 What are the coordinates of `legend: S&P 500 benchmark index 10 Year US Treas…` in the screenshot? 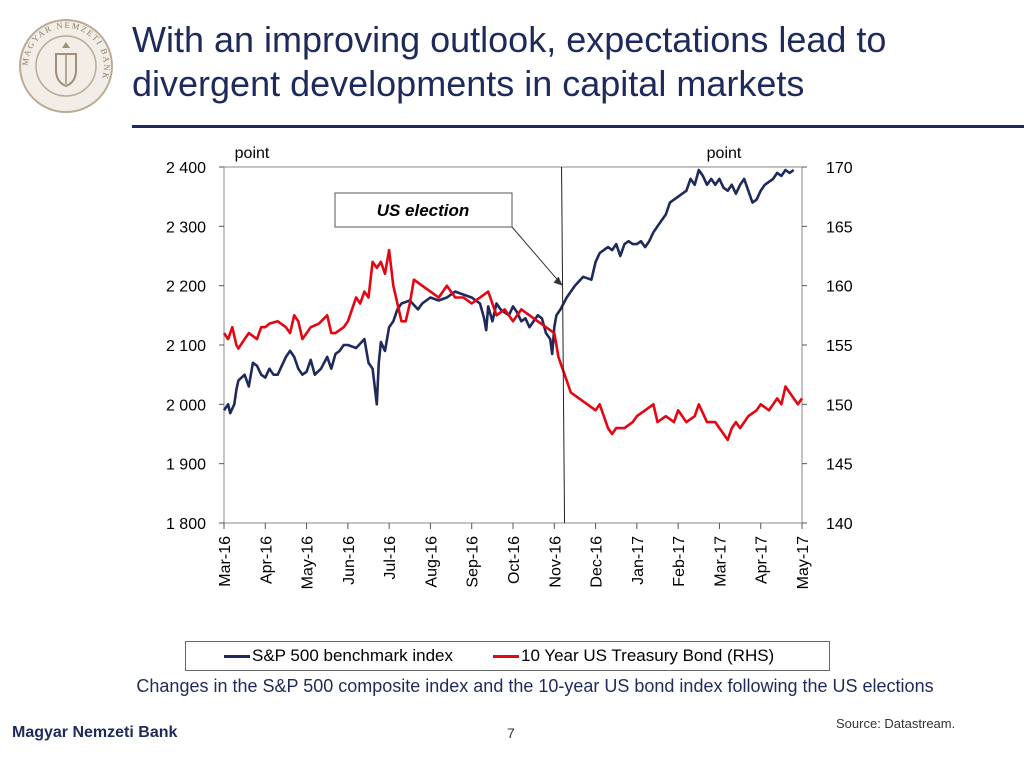 It's located at (507, 656).